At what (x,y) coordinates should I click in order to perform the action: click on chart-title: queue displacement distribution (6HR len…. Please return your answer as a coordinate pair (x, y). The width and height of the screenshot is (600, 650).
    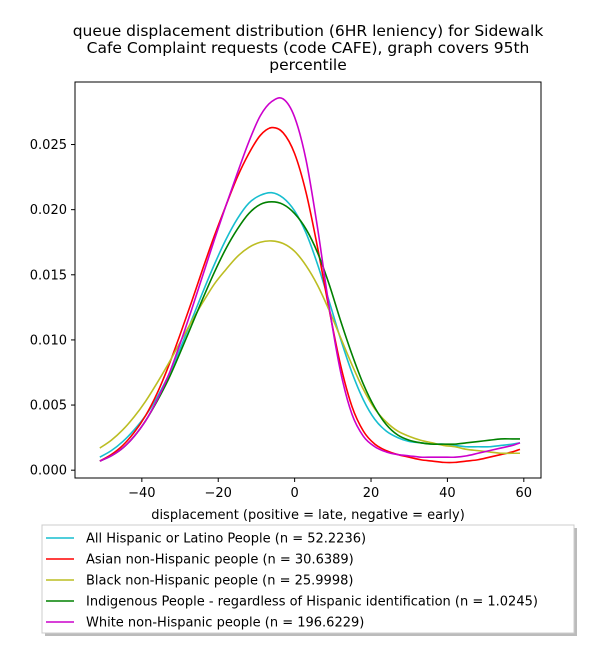
    Looking at the image, I should click on (308, 48).